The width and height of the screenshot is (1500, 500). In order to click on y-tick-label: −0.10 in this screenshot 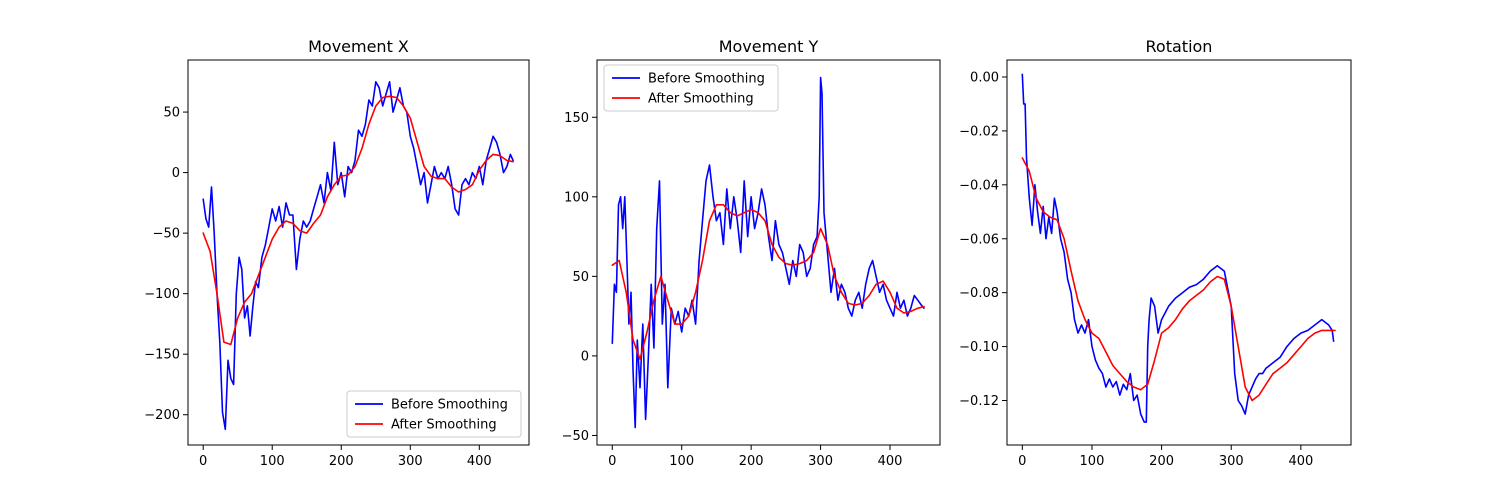, I will do `click(979, 347)`.